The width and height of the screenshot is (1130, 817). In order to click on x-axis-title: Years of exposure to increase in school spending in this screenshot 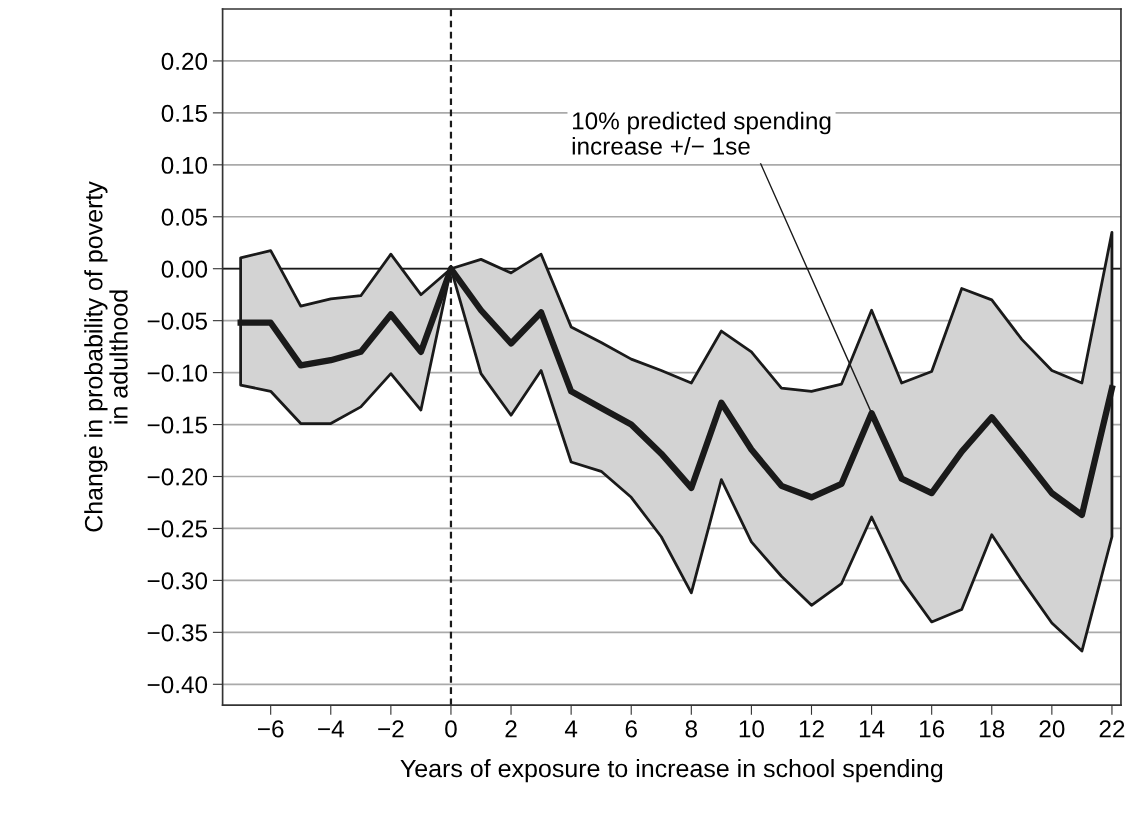, I will do `click(671, 770)`.